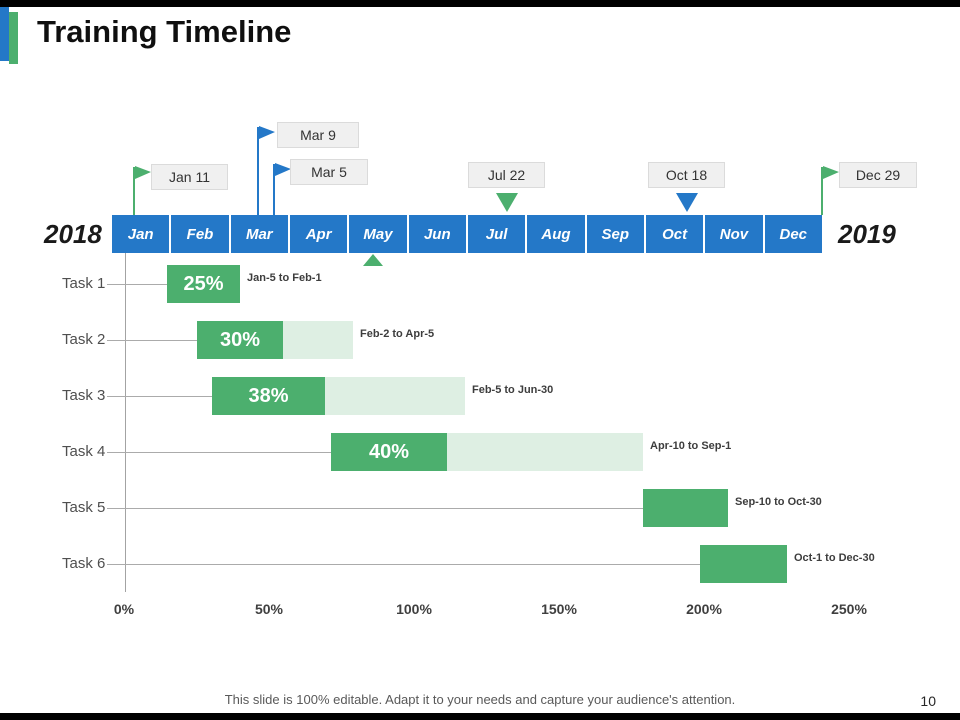 Image resolution: width=960 pixels, height=720 pixels. I want to click on task-date-range: Jan-5 to Feb-1, so click(284, 278).